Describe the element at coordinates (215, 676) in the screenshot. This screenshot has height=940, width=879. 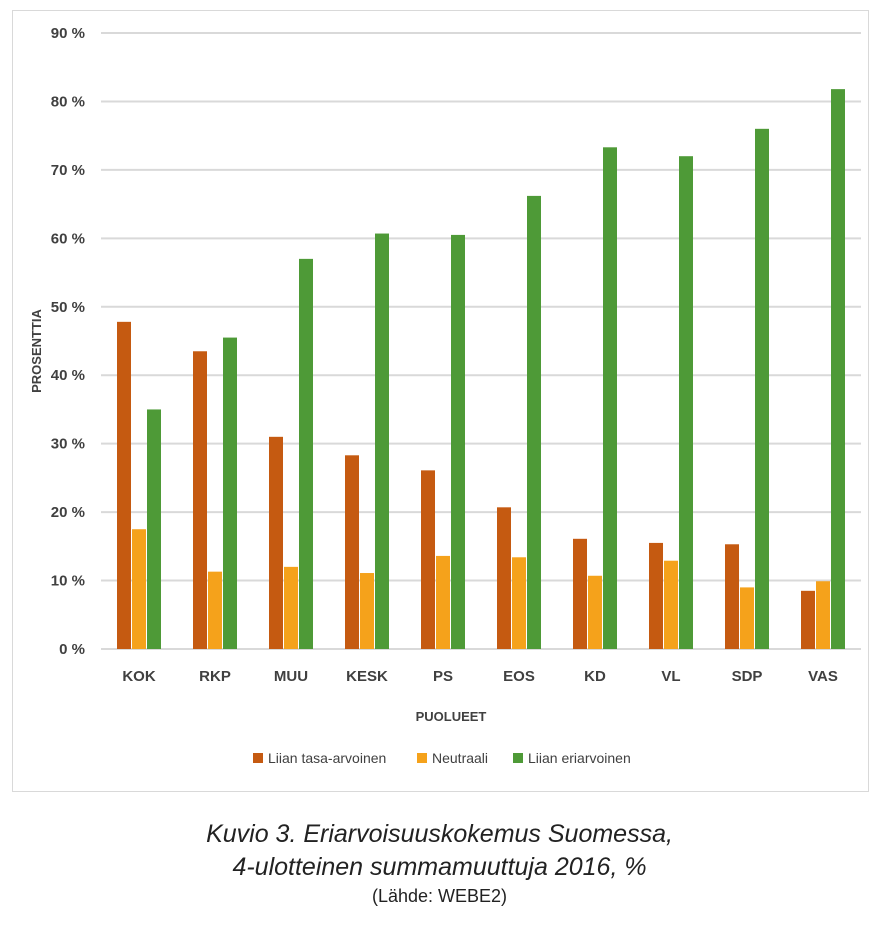
I see `x-tick-label: RKP` at that location.